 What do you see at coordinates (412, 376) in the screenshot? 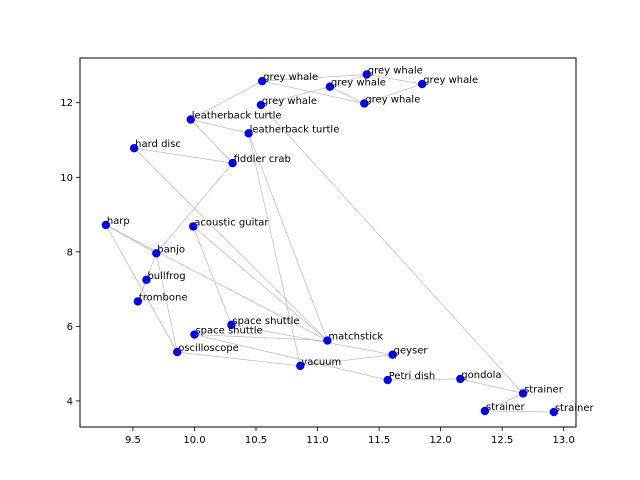
I see `point-label: Petri dish` at bounding box center [412, 376].